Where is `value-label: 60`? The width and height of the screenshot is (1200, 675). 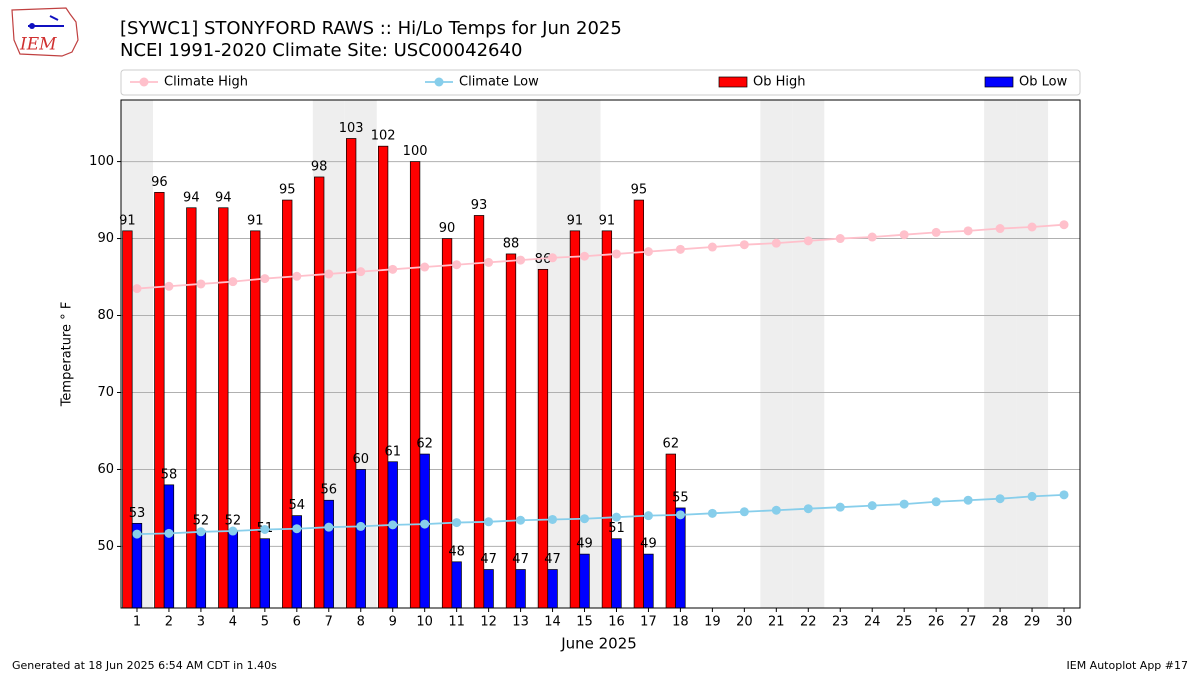
value-label: 60 is located at coordinates (360, 459).